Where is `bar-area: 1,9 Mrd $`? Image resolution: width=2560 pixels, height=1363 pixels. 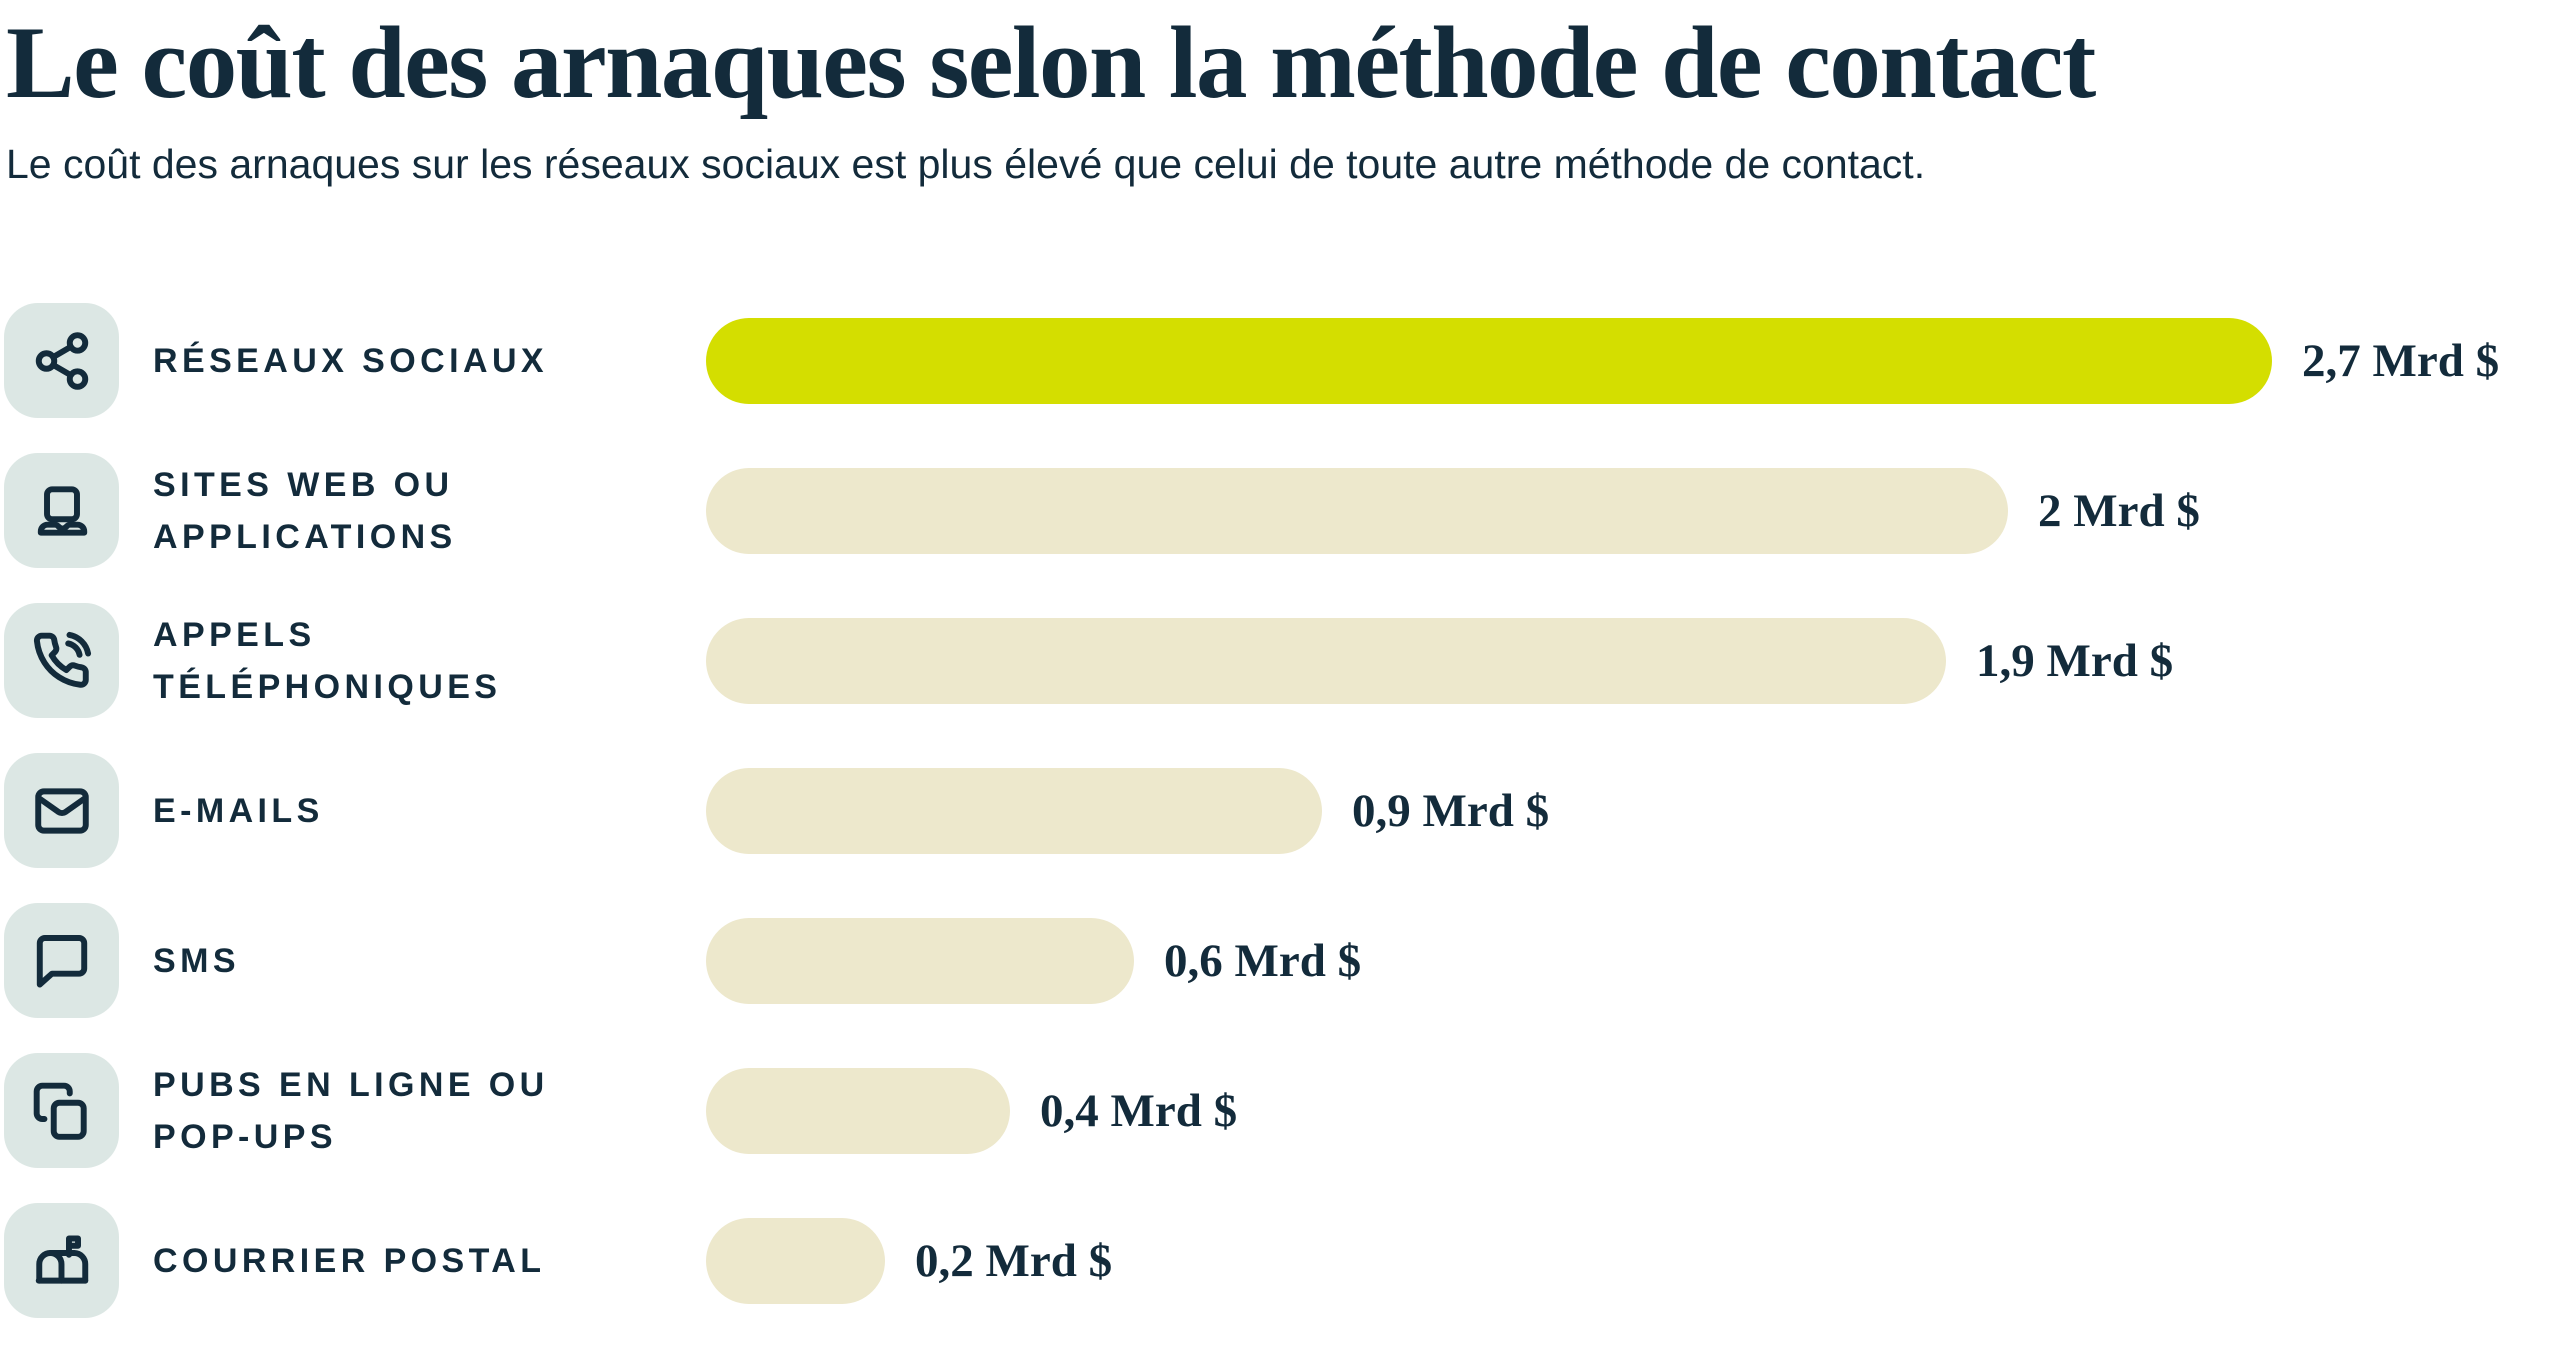 bar-area: 1,9 Mrd $ is located at coordinates (1633, 660).